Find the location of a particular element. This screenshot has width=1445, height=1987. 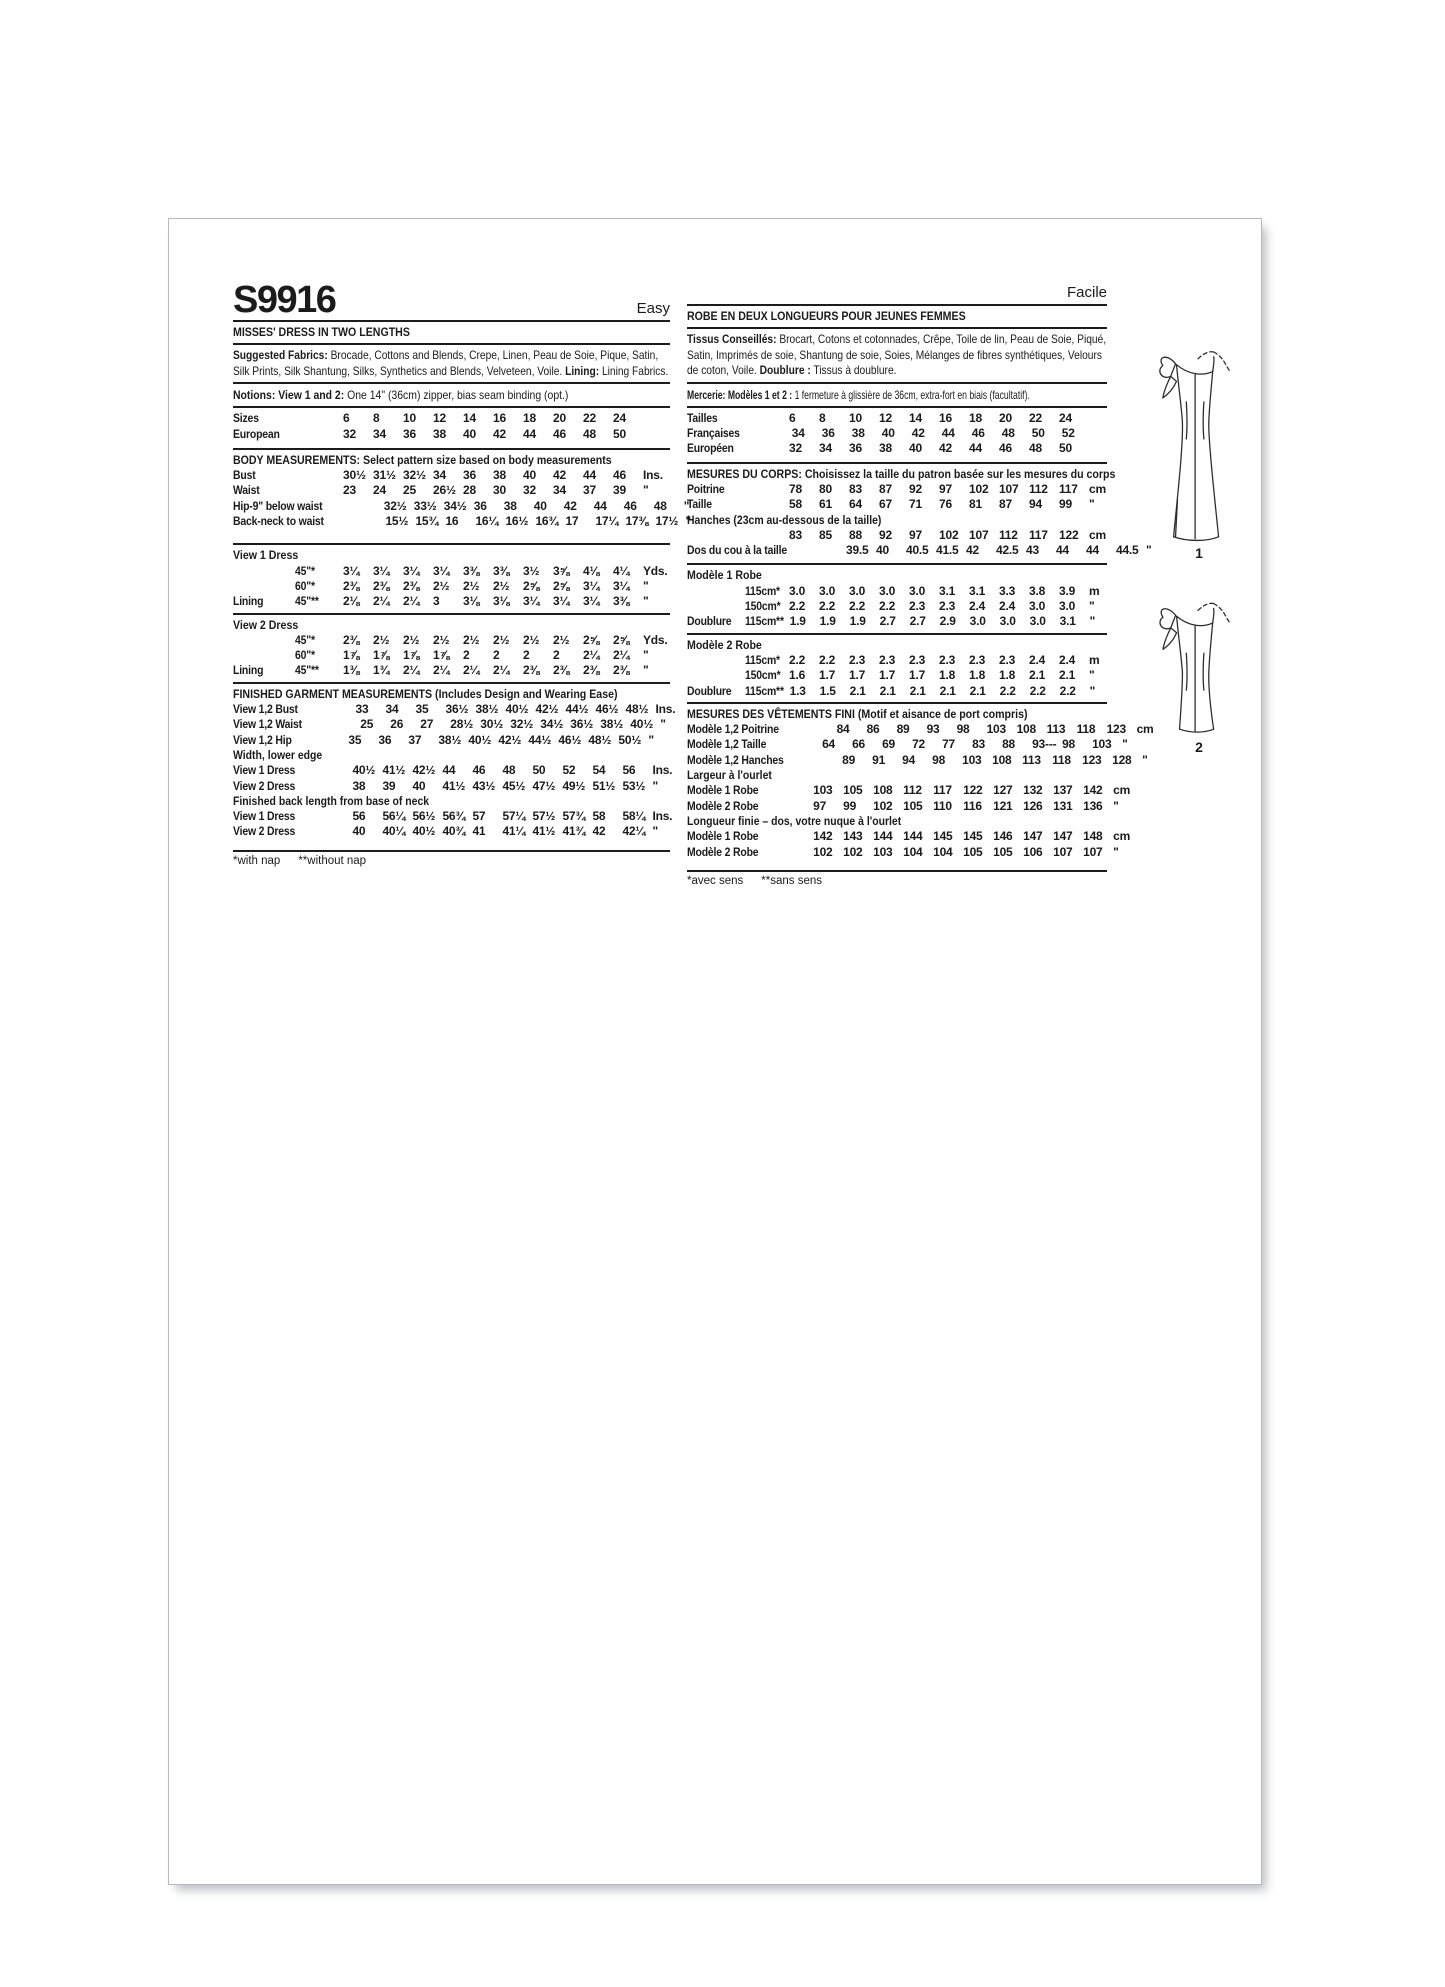

cell-value: 17⅜ is located at coordinates (637, 521).